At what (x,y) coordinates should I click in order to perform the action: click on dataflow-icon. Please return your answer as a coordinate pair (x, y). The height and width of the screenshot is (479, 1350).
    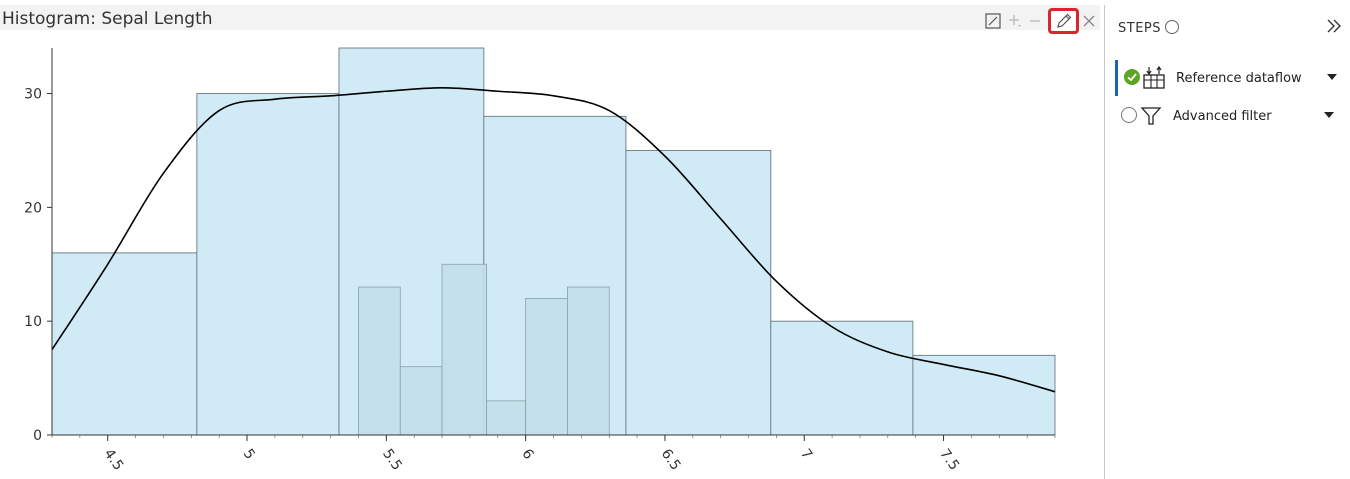
    Looking at the image, I should click on (1154, 77).